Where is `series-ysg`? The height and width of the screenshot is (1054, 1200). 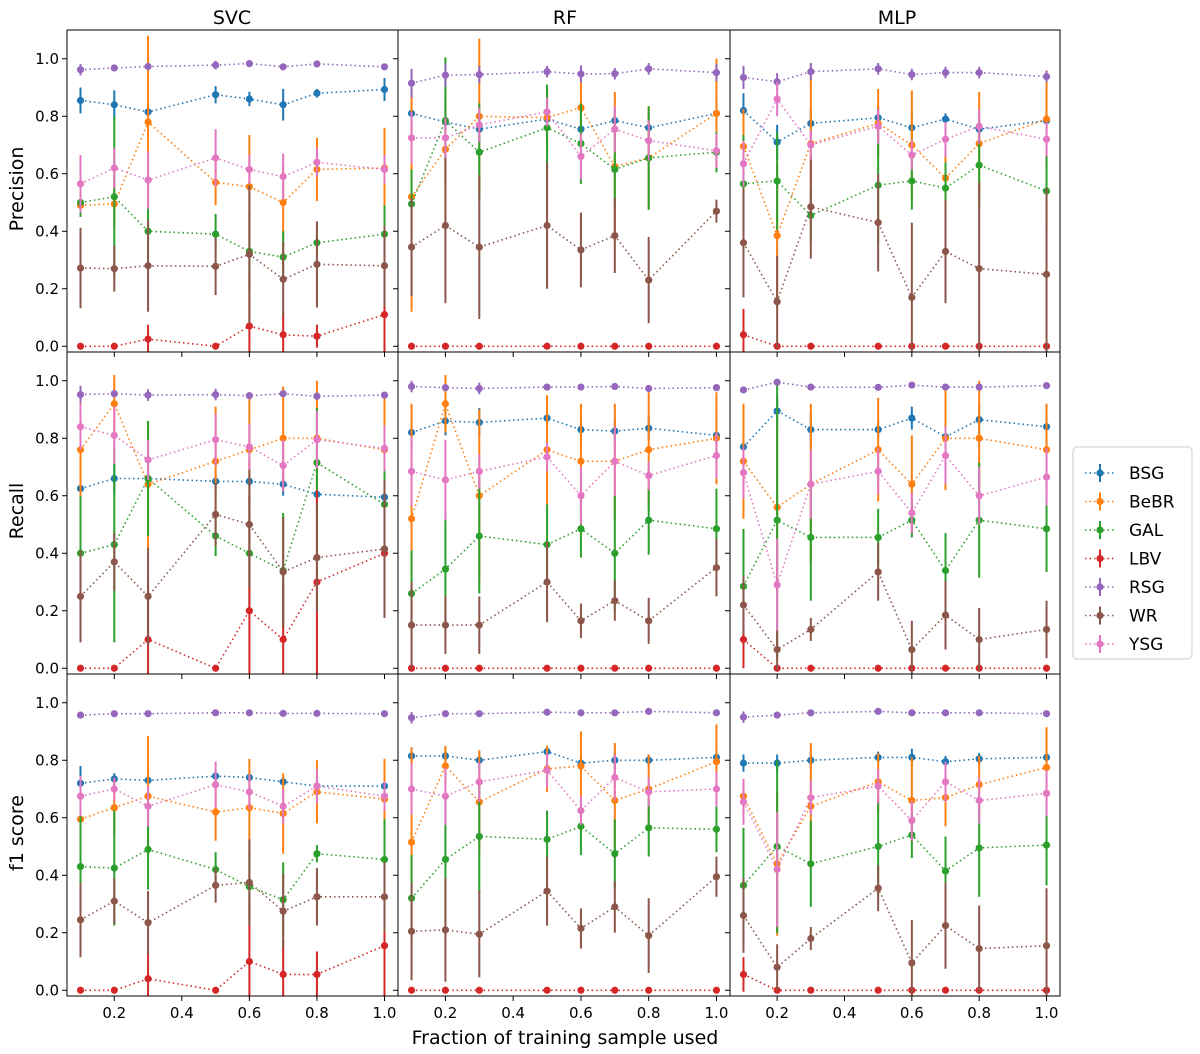
series-ysg is located at coordinates (895, 844).